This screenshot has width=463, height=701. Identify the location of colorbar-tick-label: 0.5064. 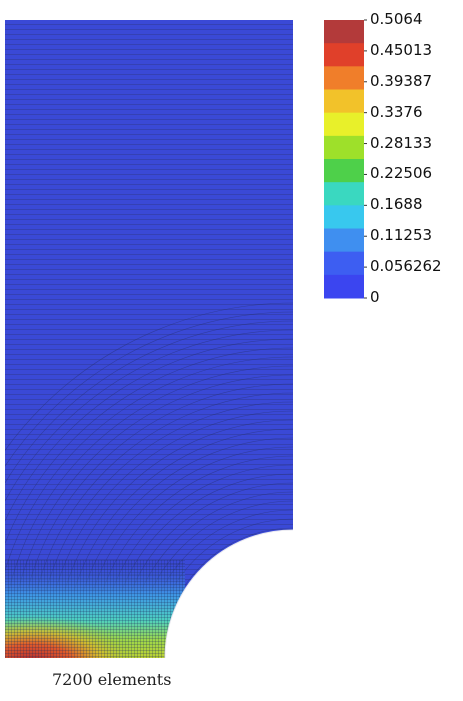
(396, 19).